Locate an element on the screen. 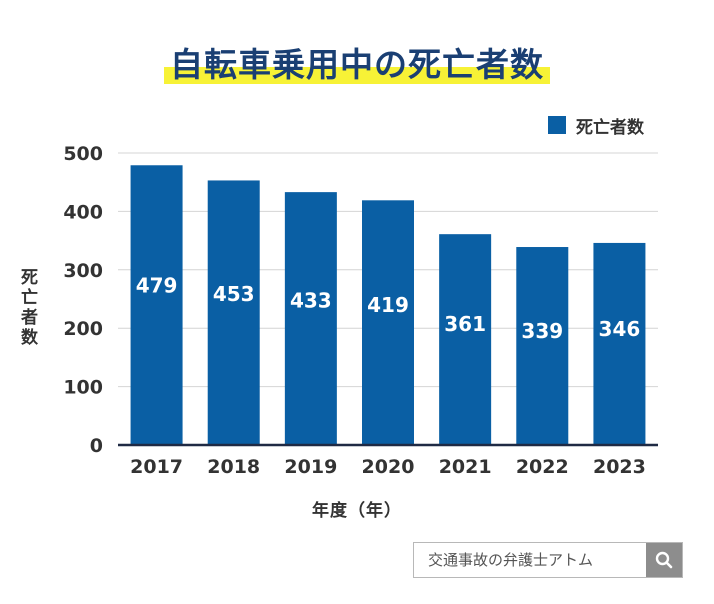 The width and height of the screenshot is (714, 604). data-label: 361 is located at coordinates (465, 324).